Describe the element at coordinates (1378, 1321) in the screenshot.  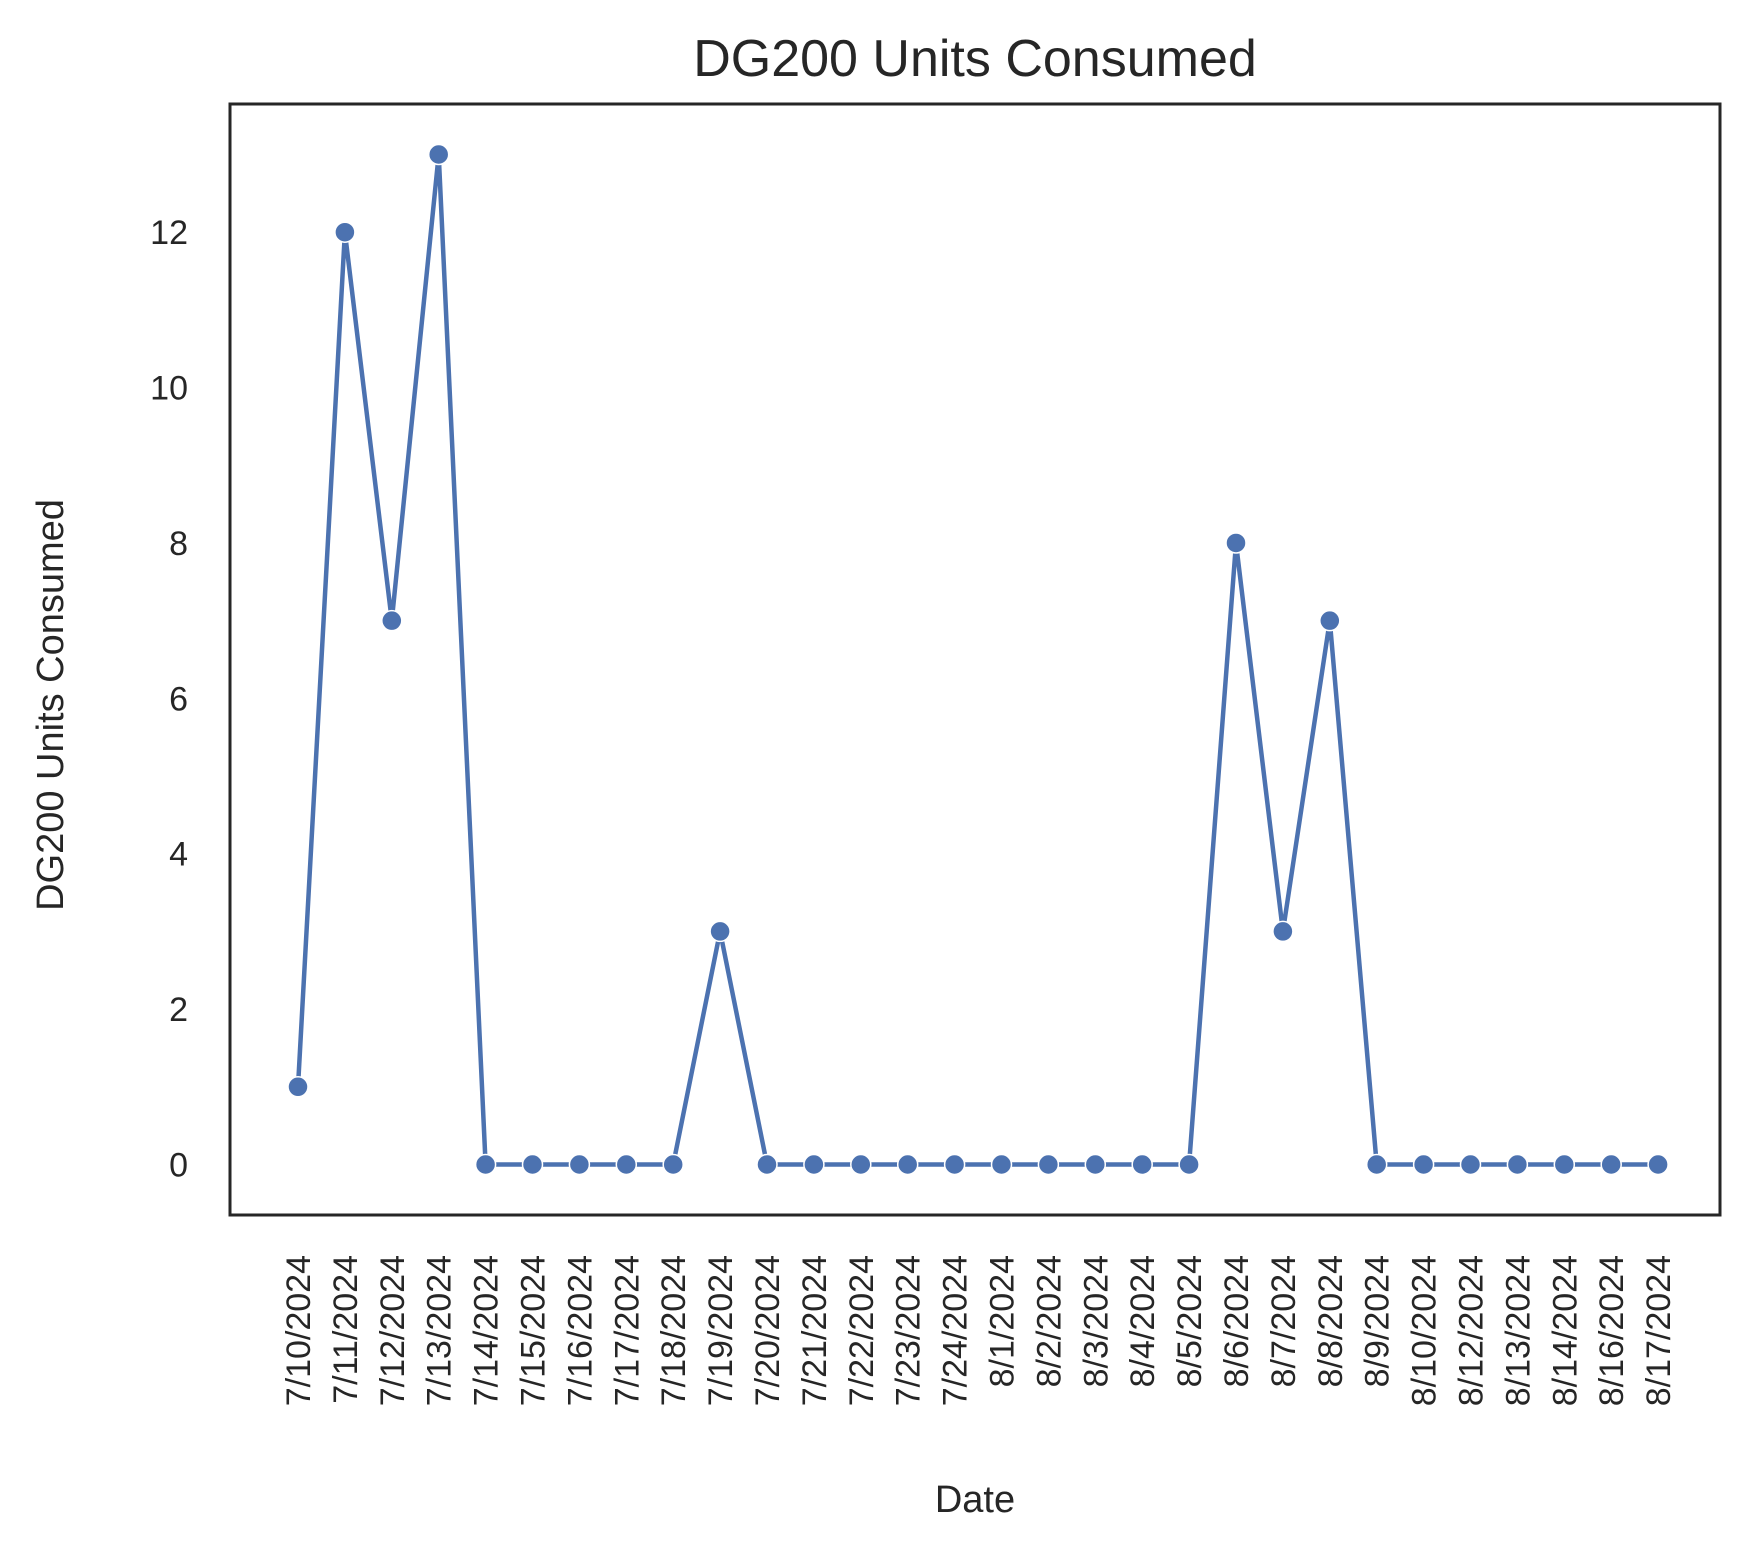
I see `x-tick-label: 8/9/2024` at that location.